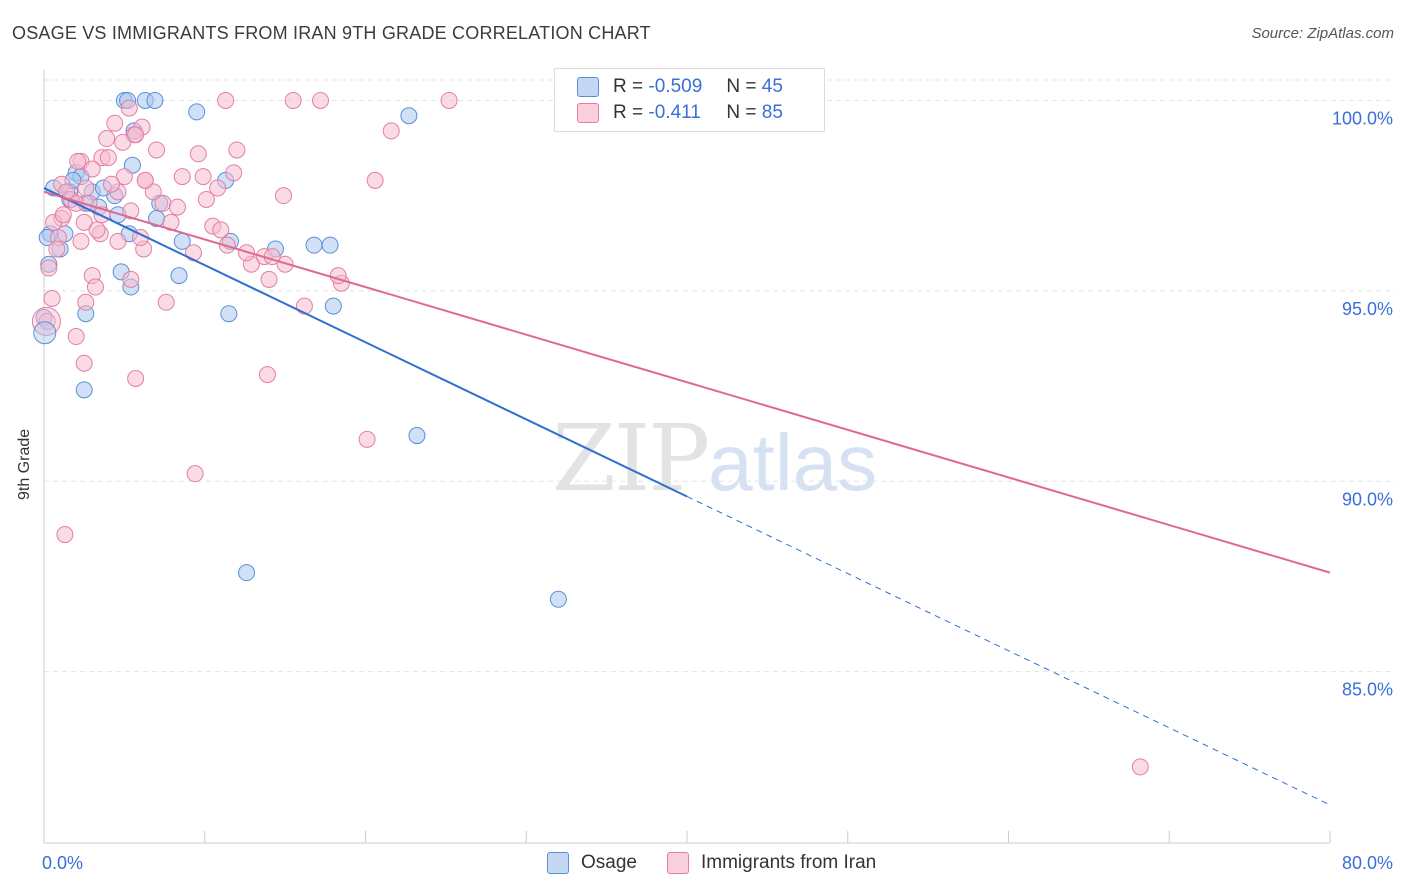 The height and width of the screenshot is (892, 1406). Describe the element at coordinates (689, 100) in the screenshot. I see `correlation-legend: R = -0.509 N = 45 R = -0.411 N = 85` at that location.